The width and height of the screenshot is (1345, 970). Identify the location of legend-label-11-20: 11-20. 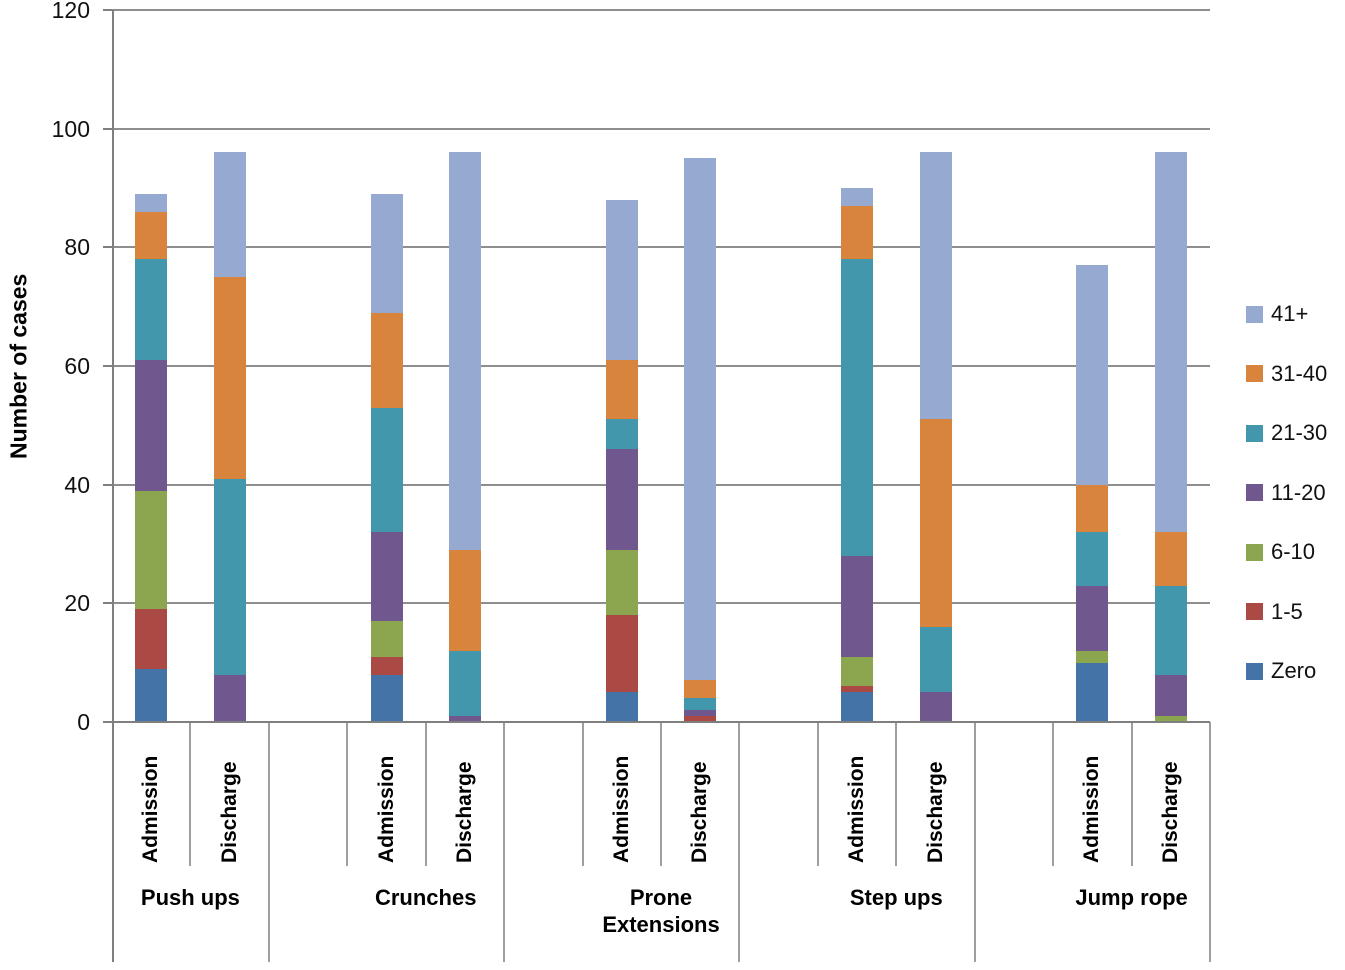
(1298, 492).